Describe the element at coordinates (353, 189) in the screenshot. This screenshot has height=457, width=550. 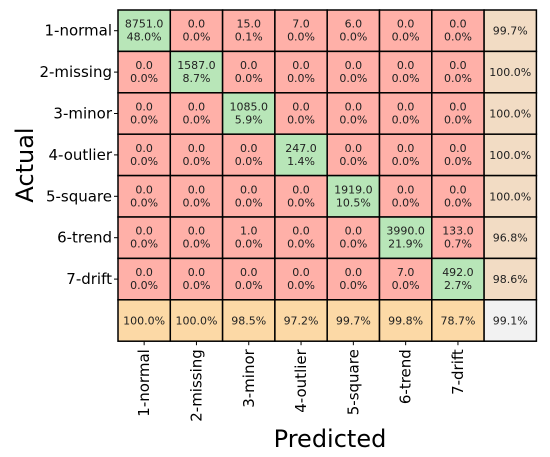
I see `cell-count: 1919.0` at that location.